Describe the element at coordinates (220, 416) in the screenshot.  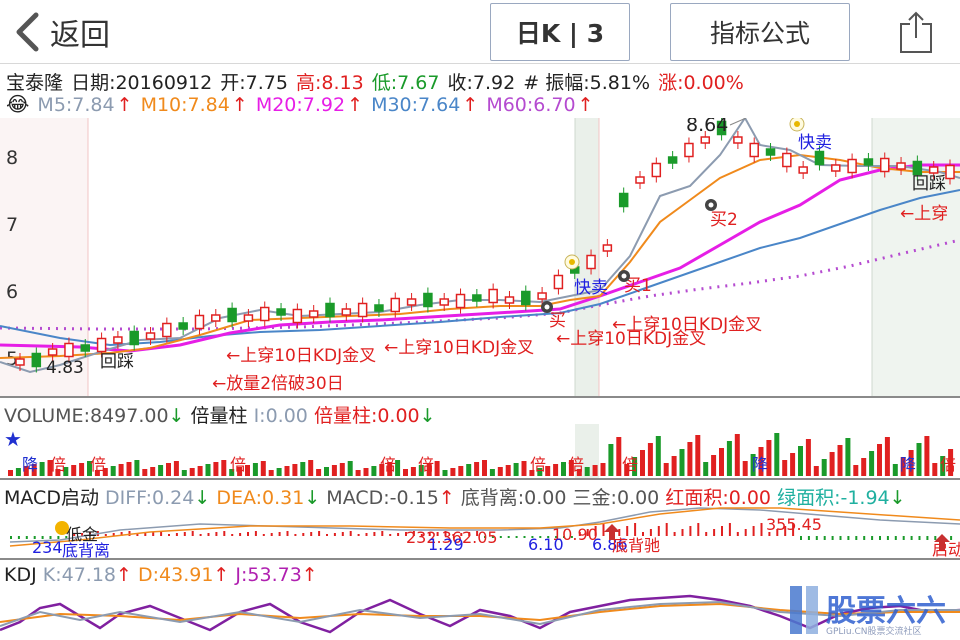
I see `volume-legend: VOLUME:8497.00↓ 倍量柱 I:0.00 倍量柱:0.00↓` at that location.